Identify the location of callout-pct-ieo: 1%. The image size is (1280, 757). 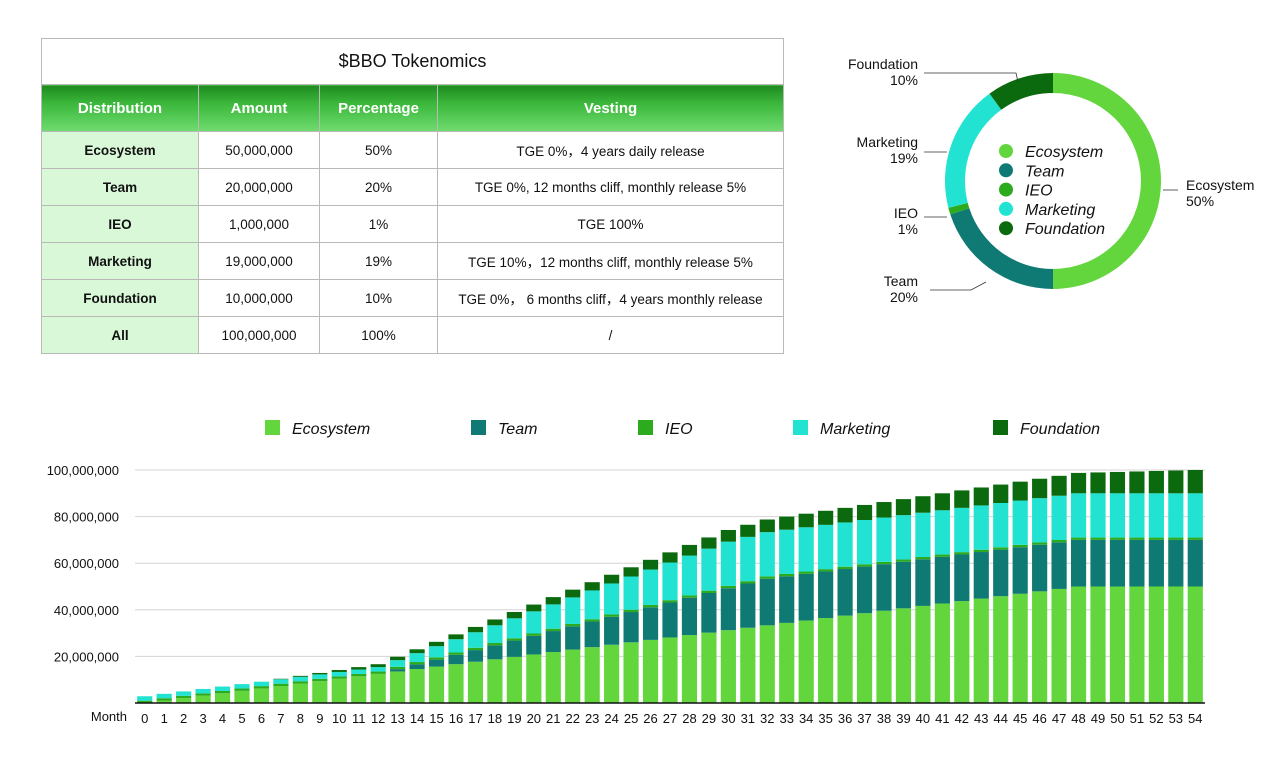
(908, 229).